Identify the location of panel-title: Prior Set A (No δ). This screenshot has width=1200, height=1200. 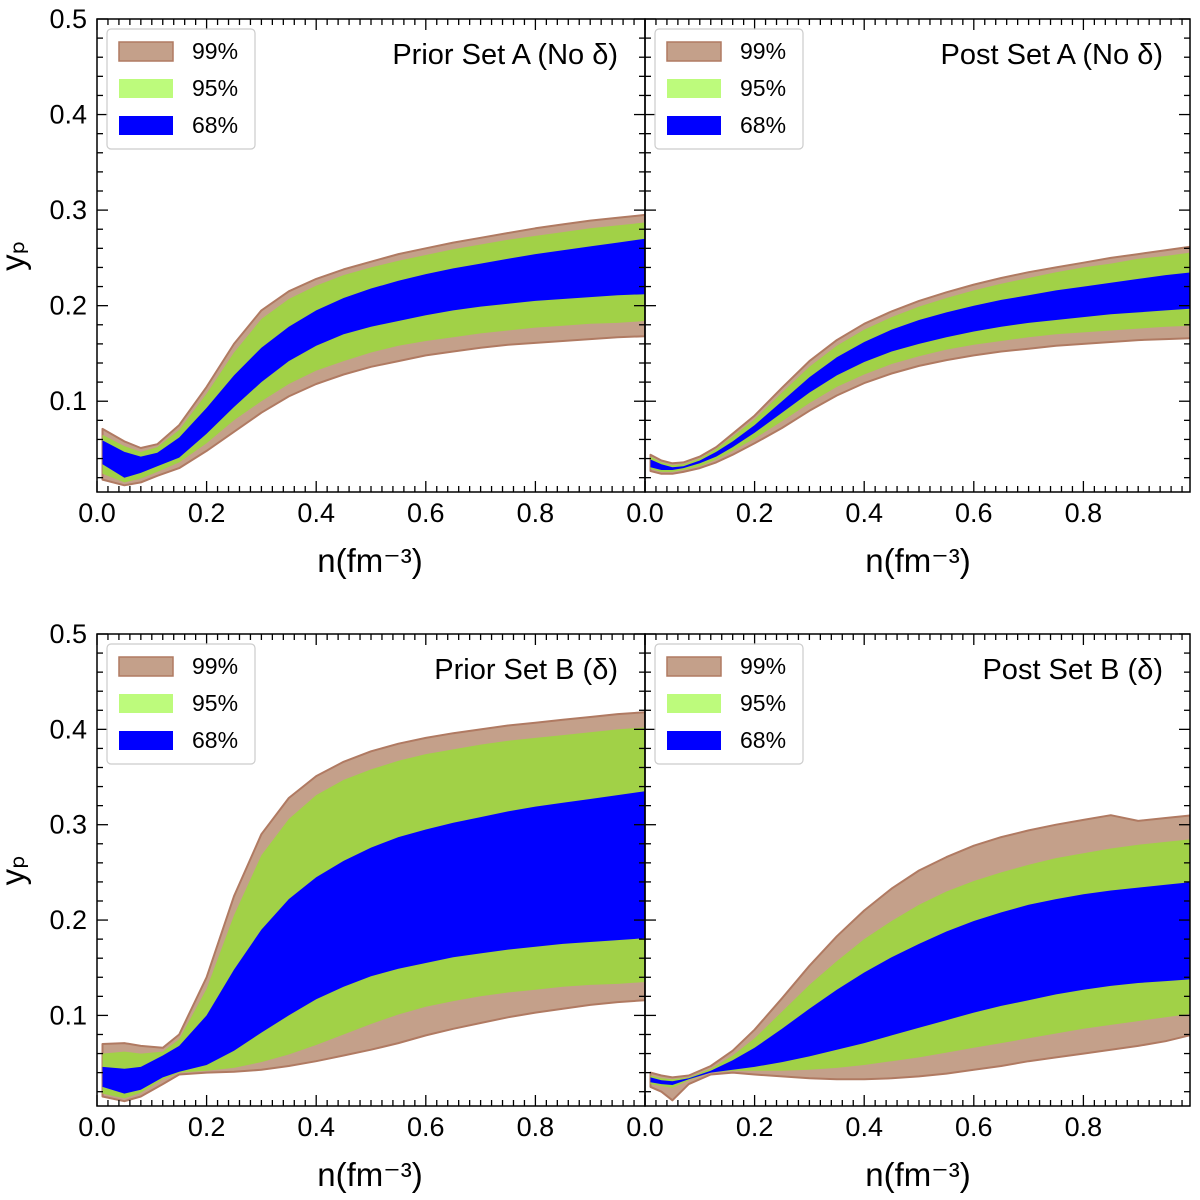
(505, 55).